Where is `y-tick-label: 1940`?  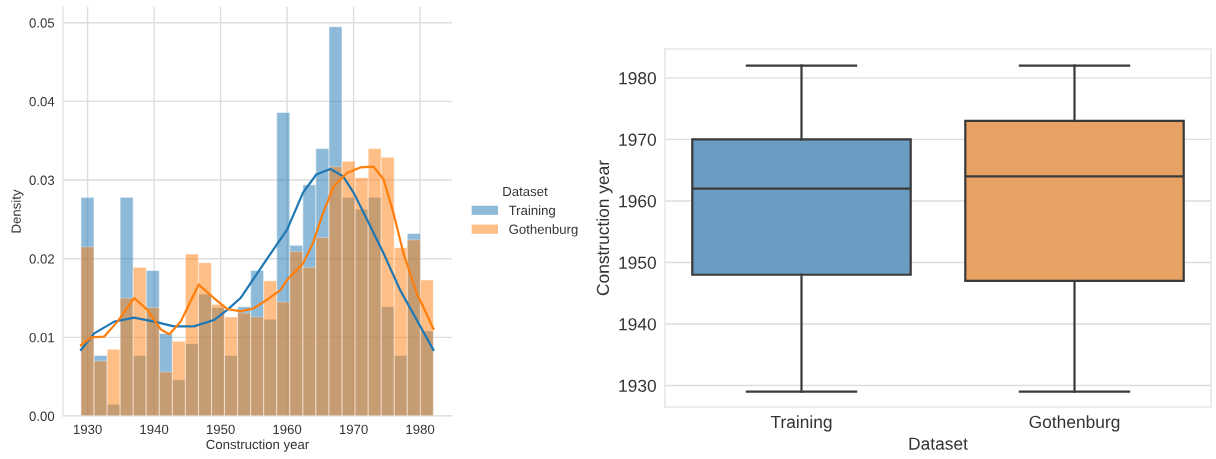 y-tick-label: 1940 is located at coordinates (637, 324).